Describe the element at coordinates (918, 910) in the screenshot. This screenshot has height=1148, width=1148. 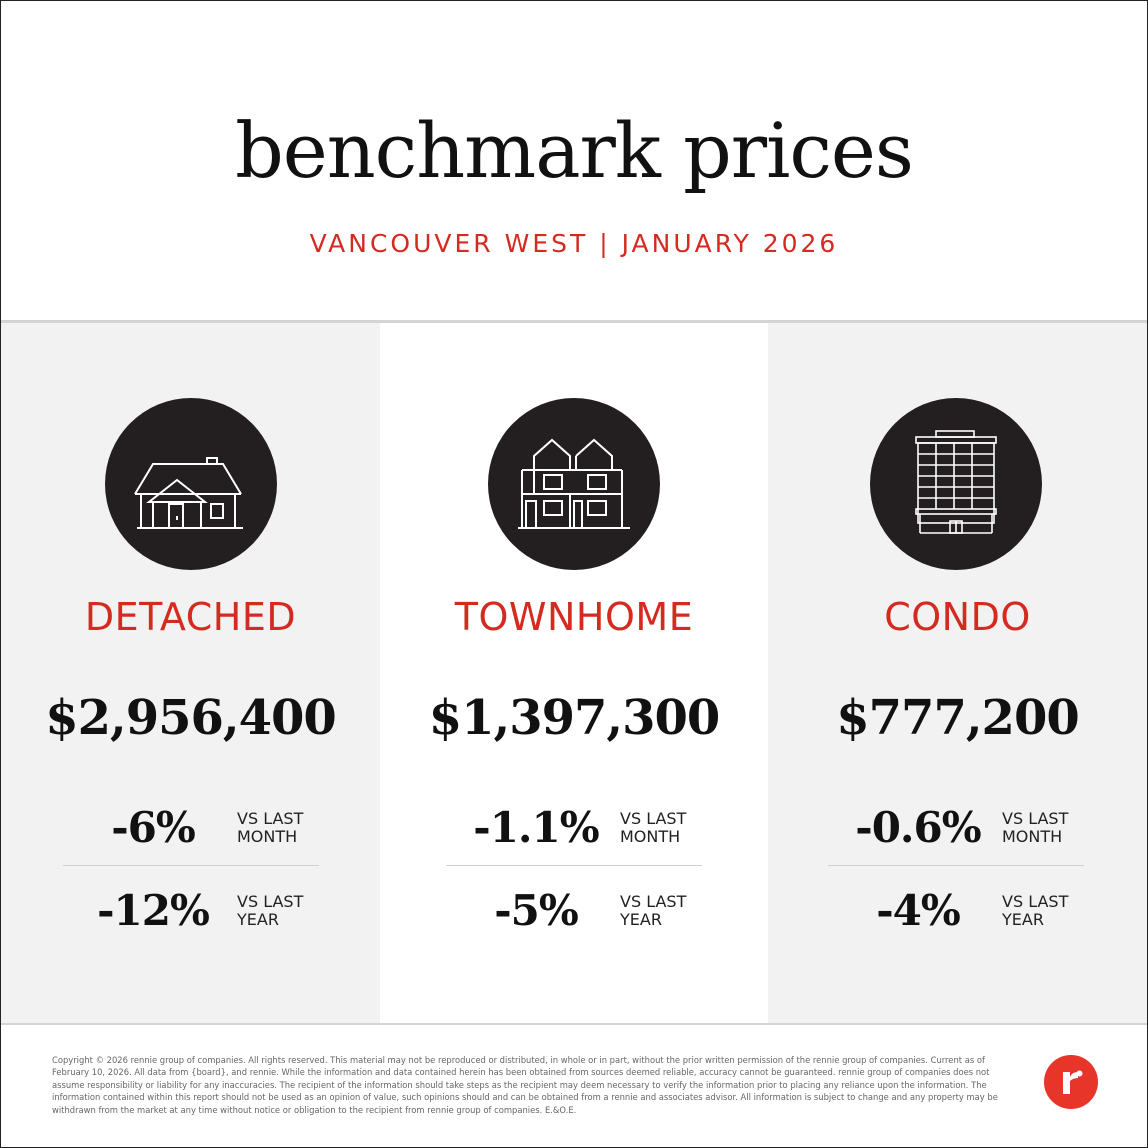
I see `yearly-change-value: -4%` at that location.